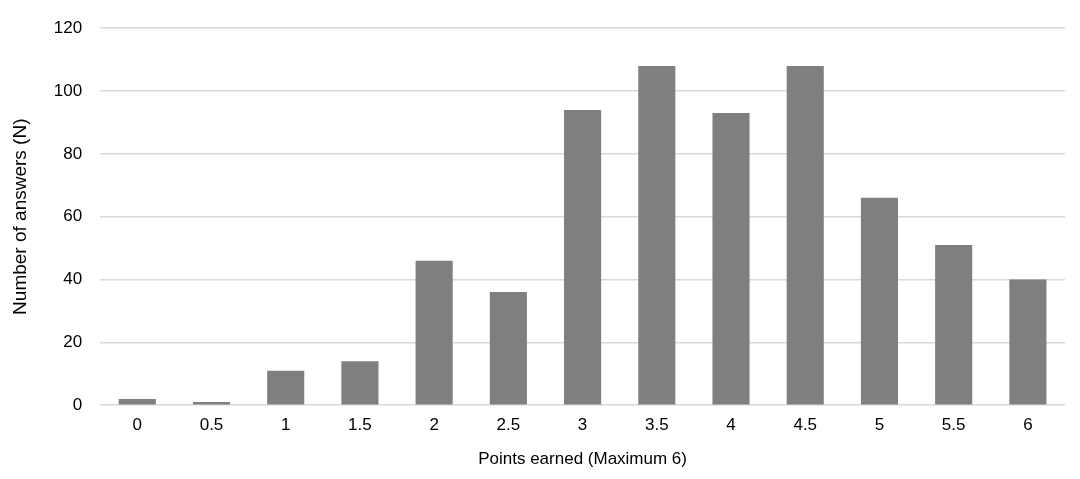 The image size is (1080, 479). What do you see at coordinates (508, 425) in the screenshot?
I see `x-tick-label: 2.5` at bounding box center [508, 425].